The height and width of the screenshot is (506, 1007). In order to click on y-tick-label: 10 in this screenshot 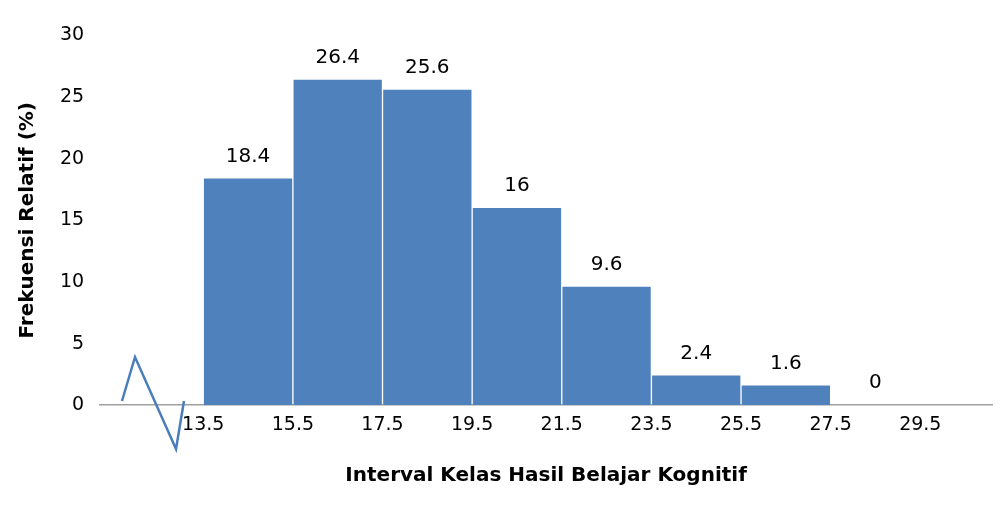, I will do `click(72, 279)`.